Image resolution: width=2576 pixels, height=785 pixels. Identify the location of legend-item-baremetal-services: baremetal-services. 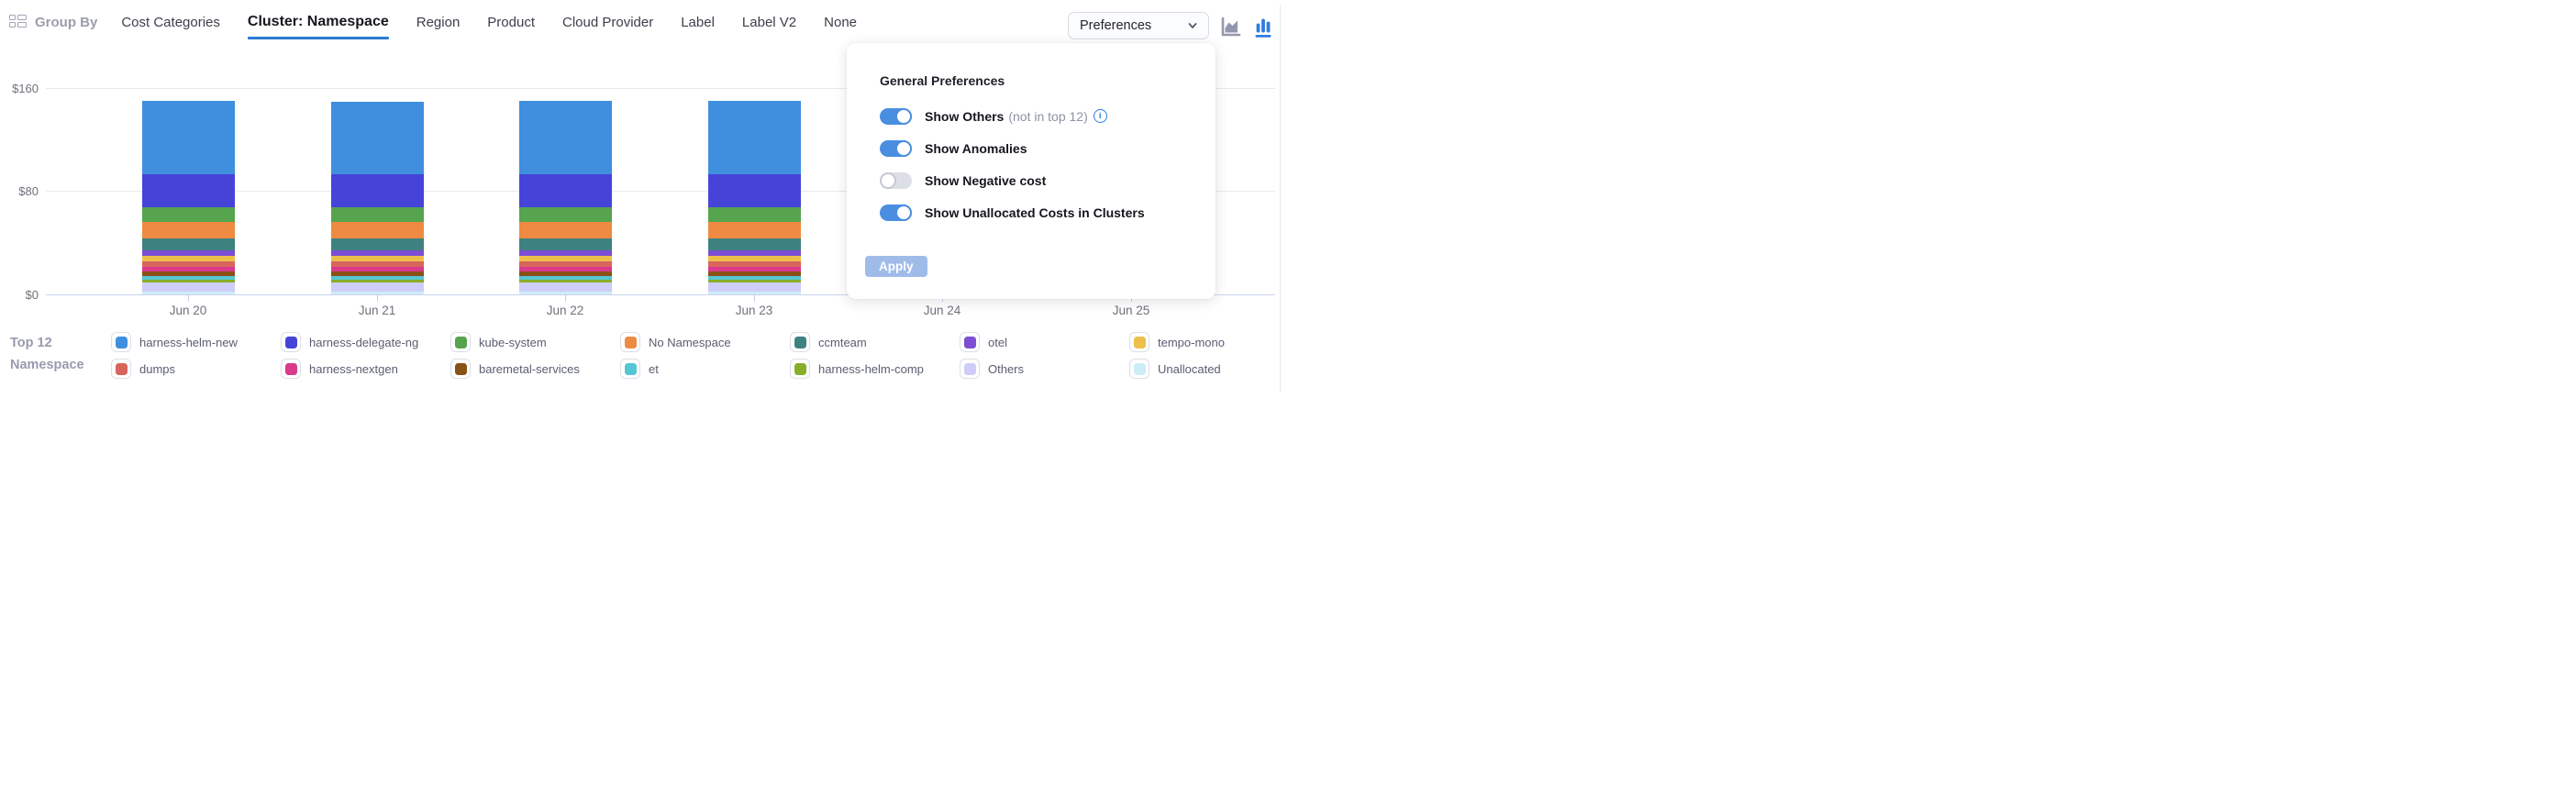
(535, 369).